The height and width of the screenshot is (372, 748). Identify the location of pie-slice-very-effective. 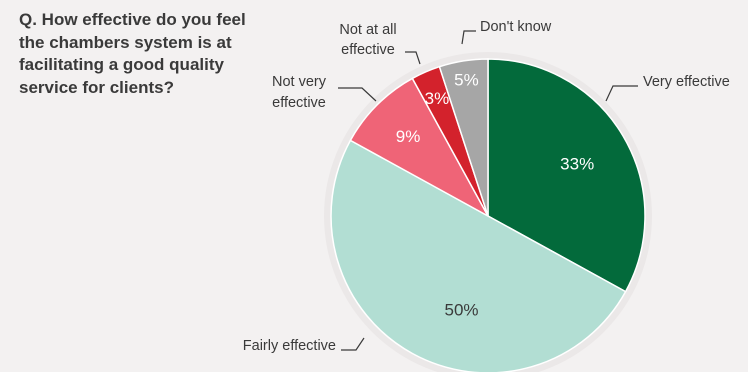
(566, 175).